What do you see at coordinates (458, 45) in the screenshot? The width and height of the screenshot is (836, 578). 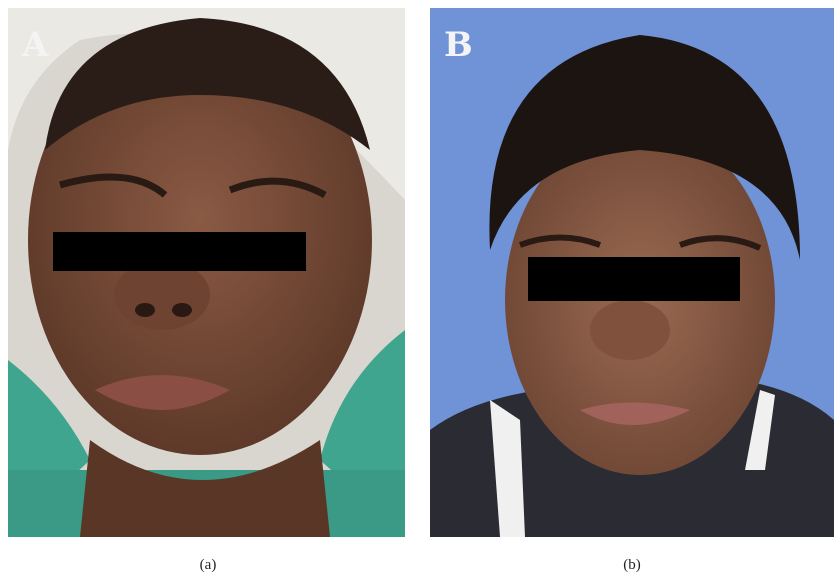 I see `panel-letter: B` at bounding box center [458, 45].